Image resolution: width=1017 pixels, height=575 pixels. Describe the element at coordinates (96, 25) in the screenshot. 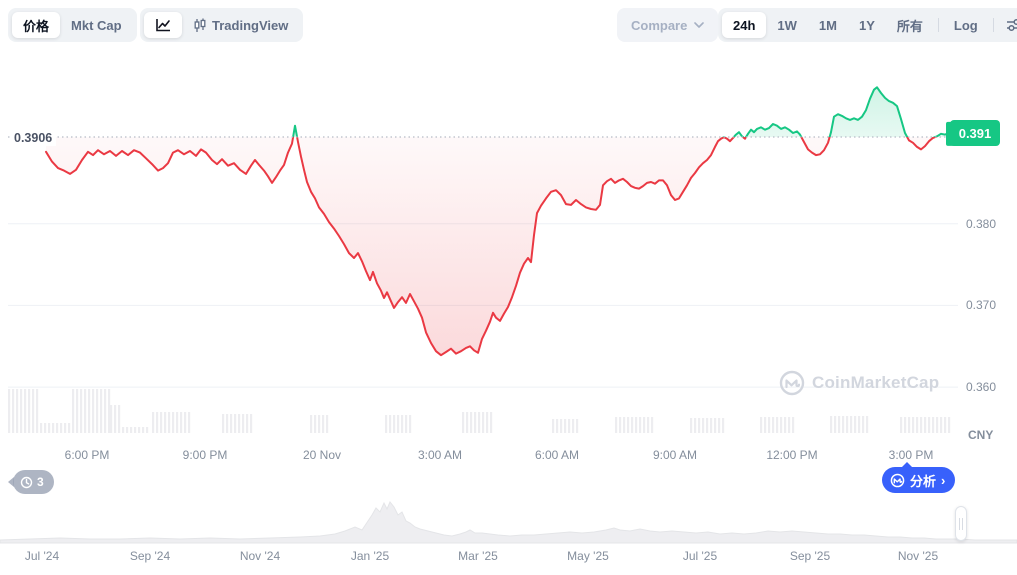

I see `mktcap-tab: Mkt Cap` at that location.